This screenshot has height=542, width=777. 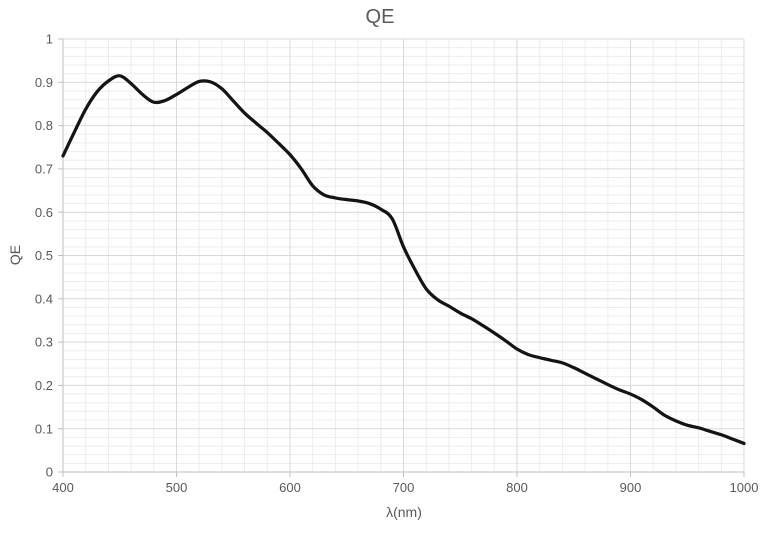 I want to click on y-tick-label: 0, so click(x=49, y=472).